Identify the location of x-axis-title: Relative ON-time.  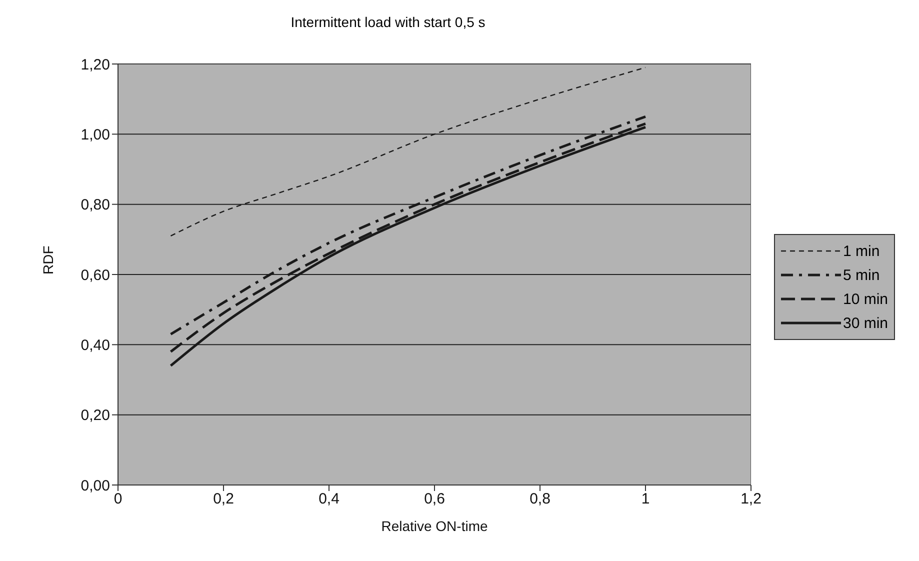
(434, 526).